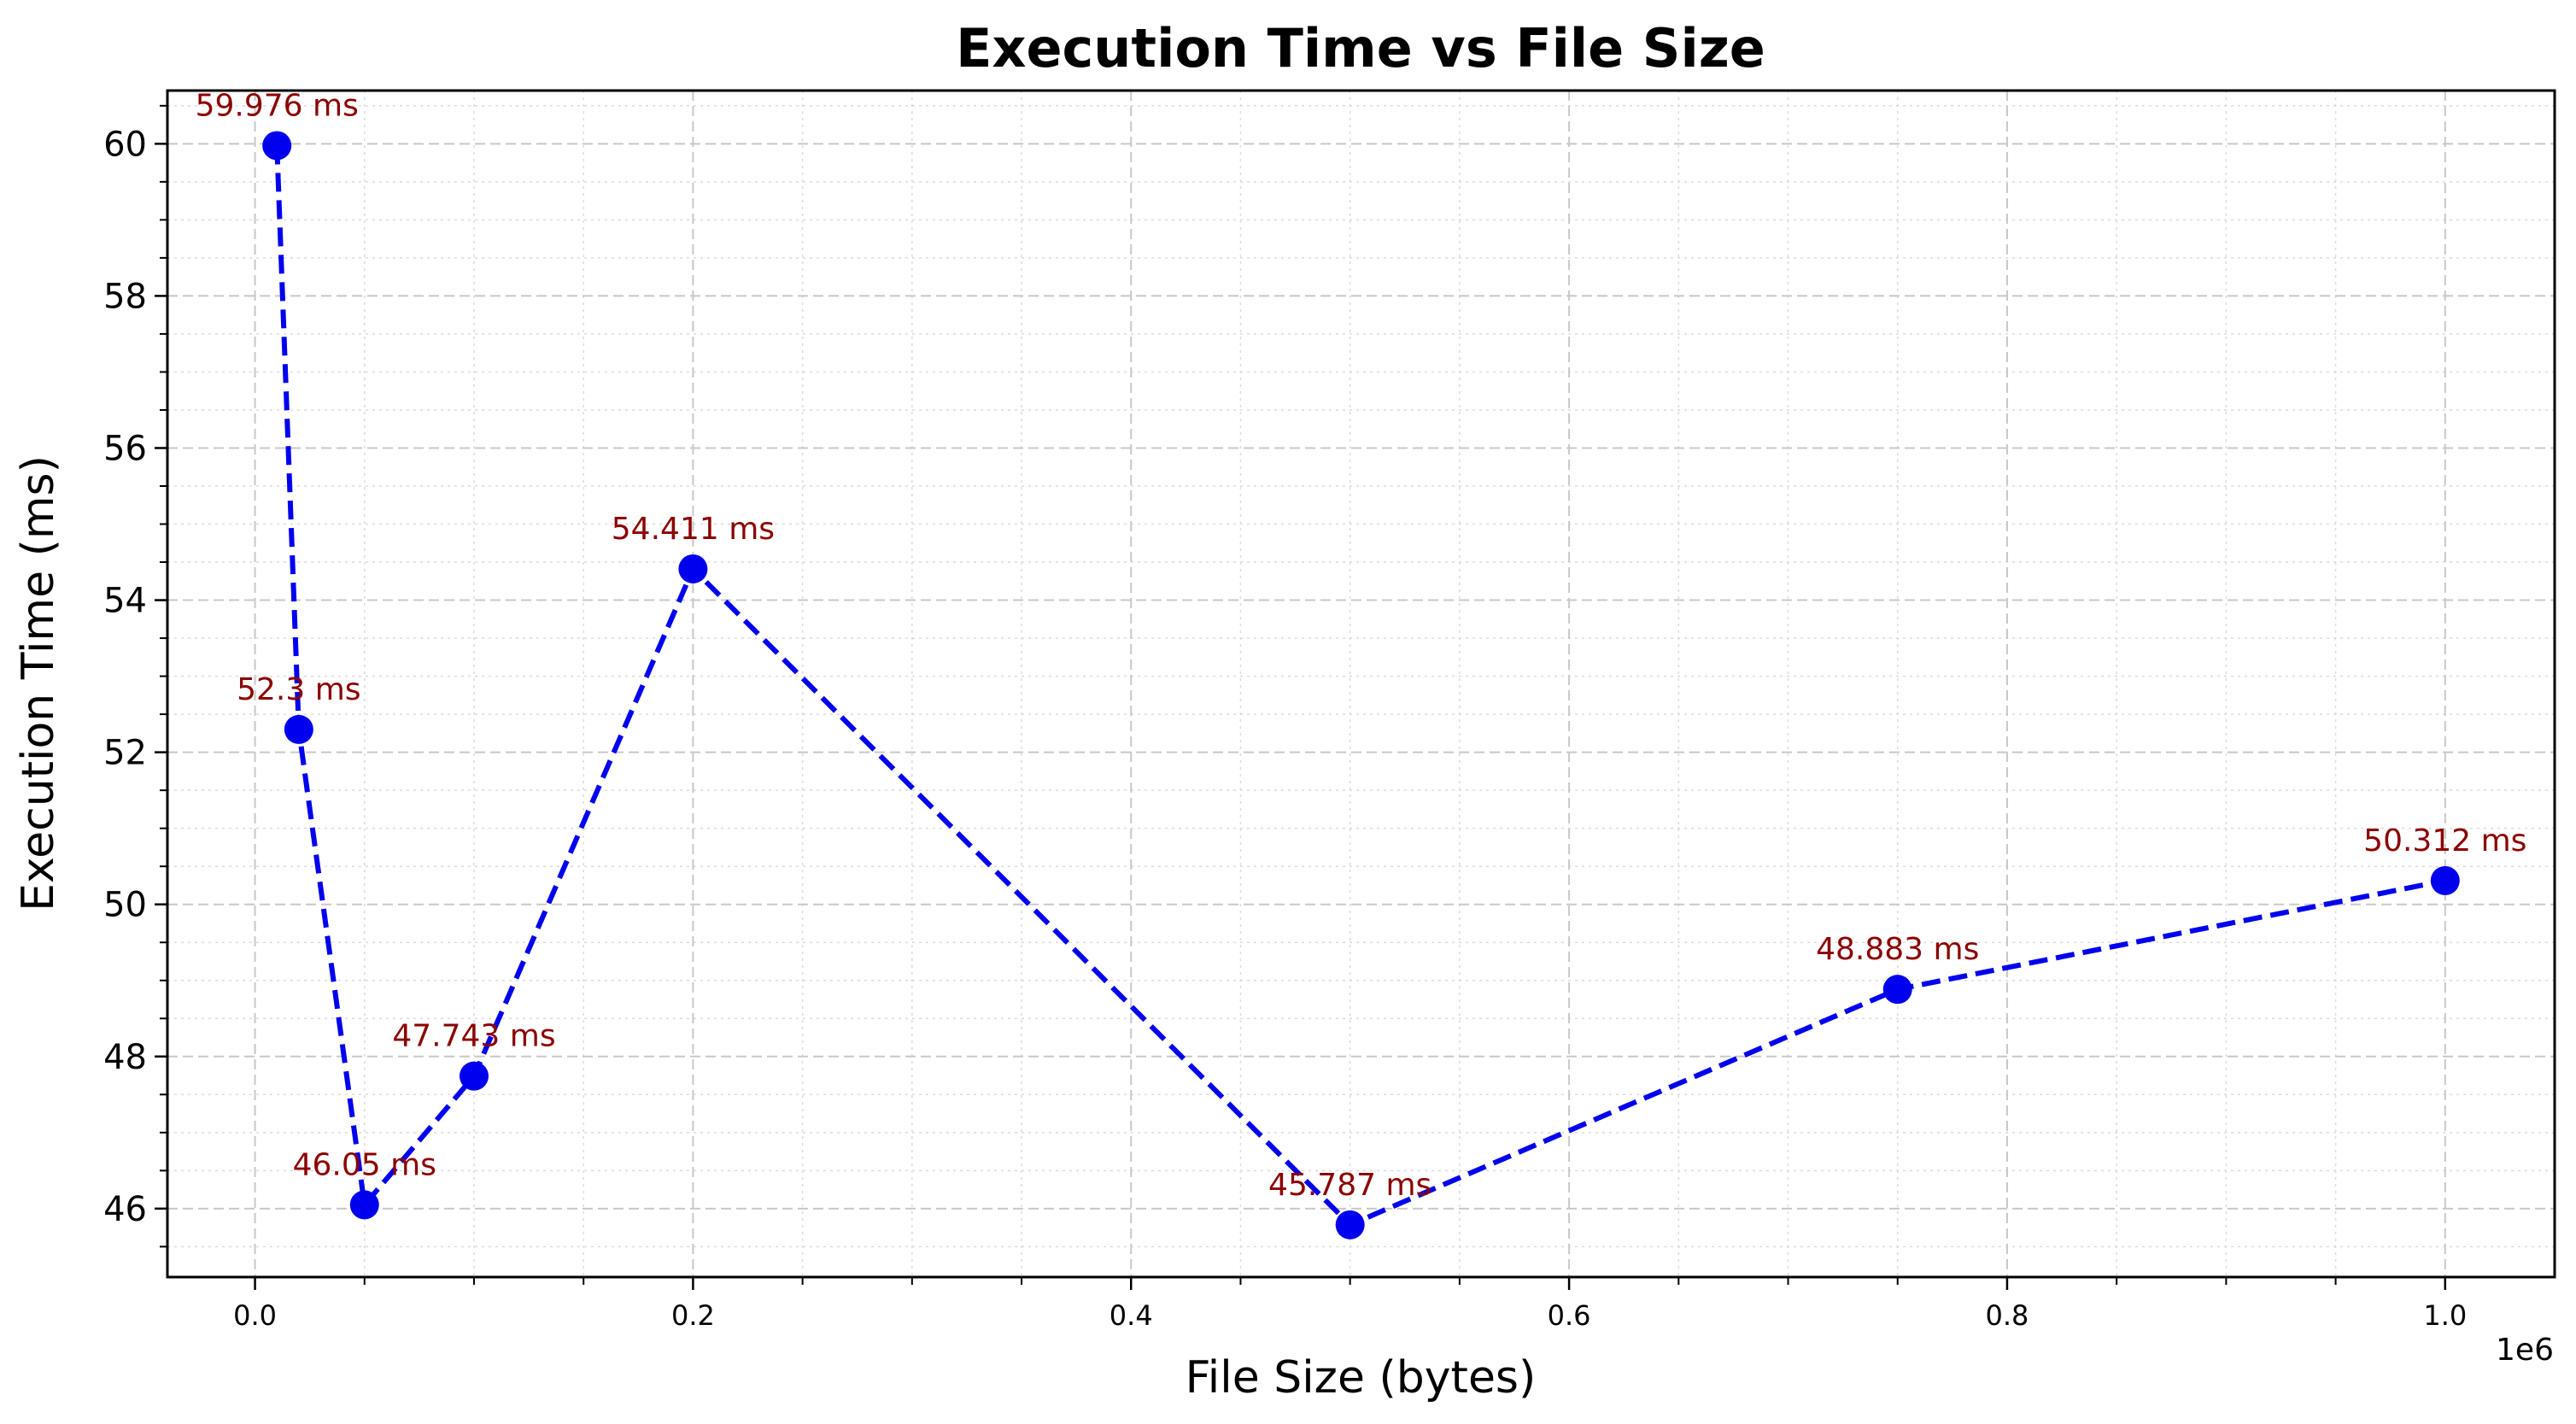 This screenshot has width=2576, height=1424. What do you see at coordinates (473, 1036) in the screenshot?
I see `data-label: 47.743 ms` at bounding box center [473, 1036].